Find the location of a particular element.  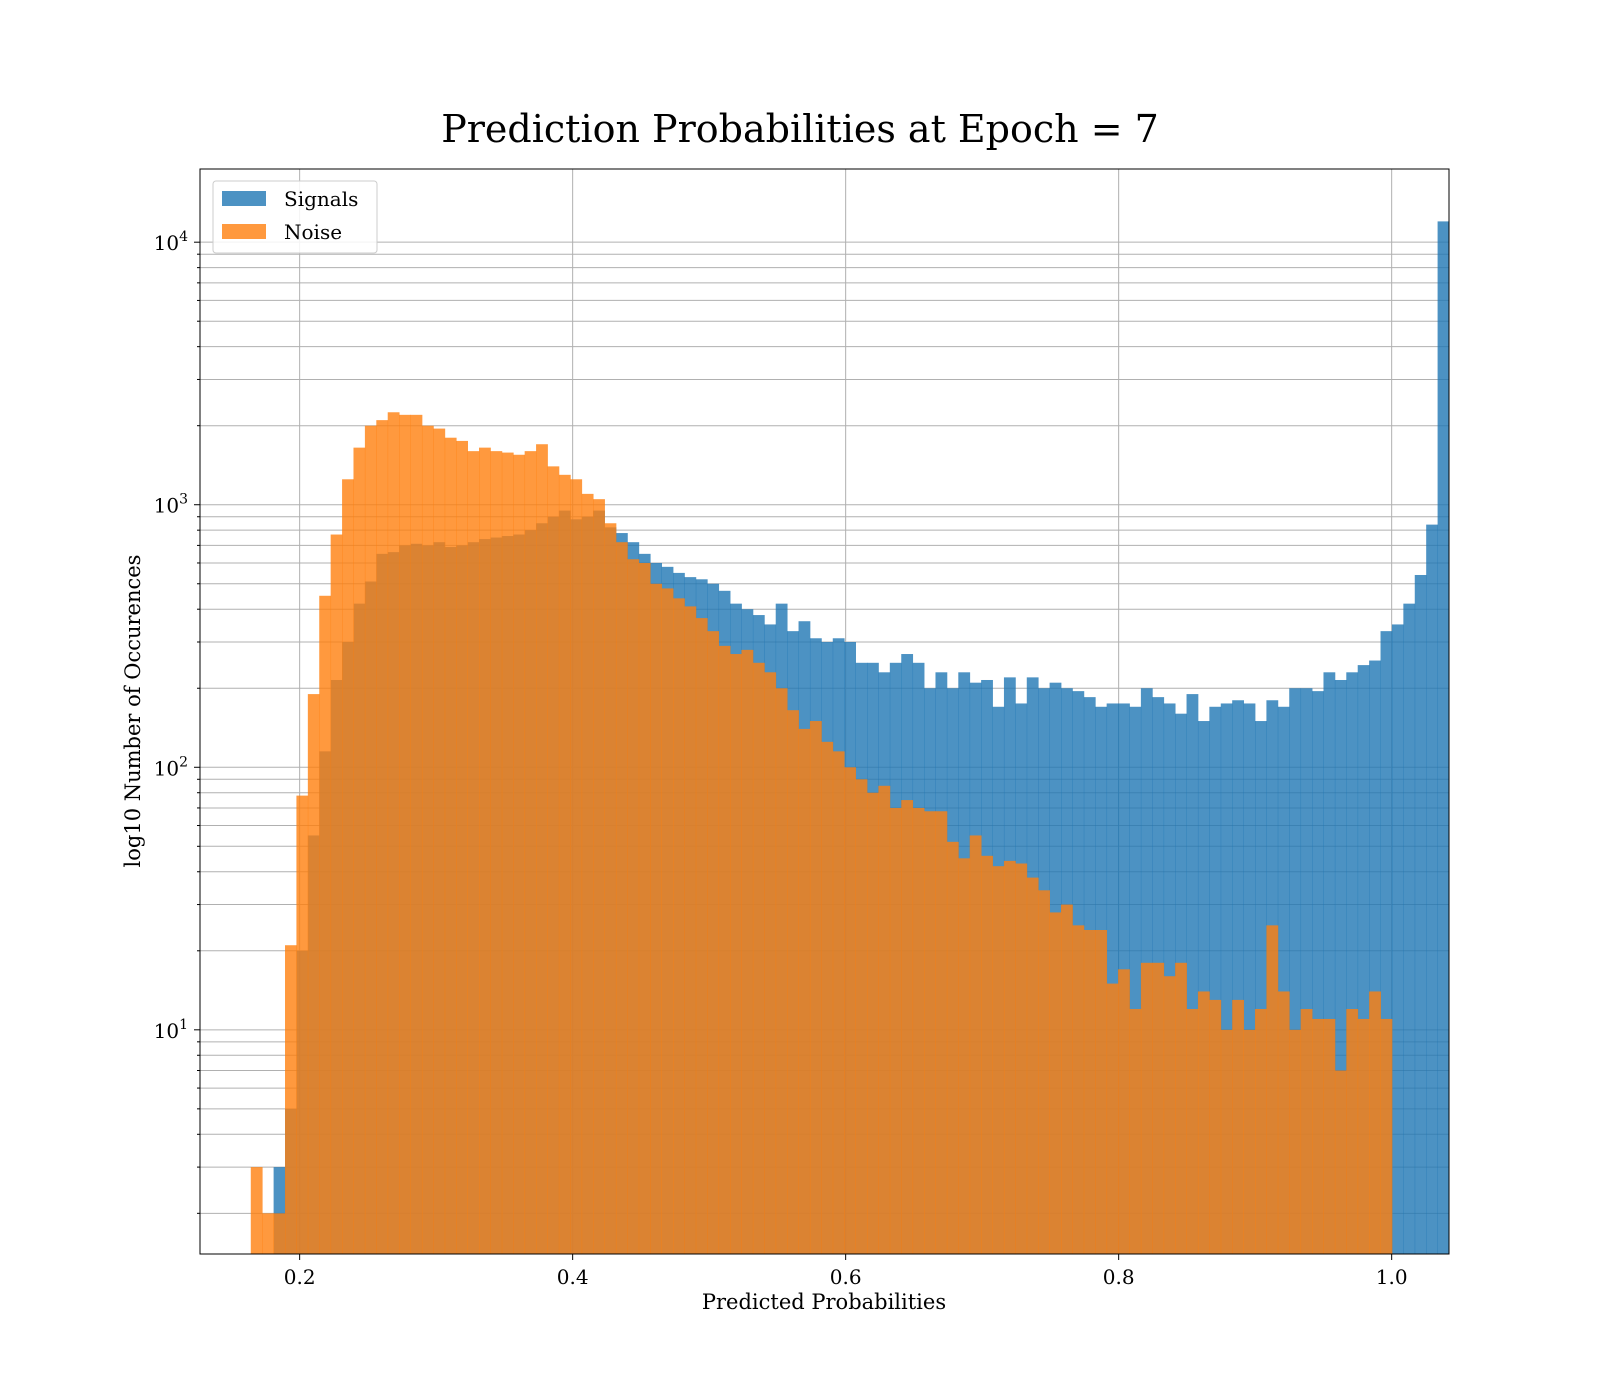

legend-swatch-signals is located at coordinates (244, 198).